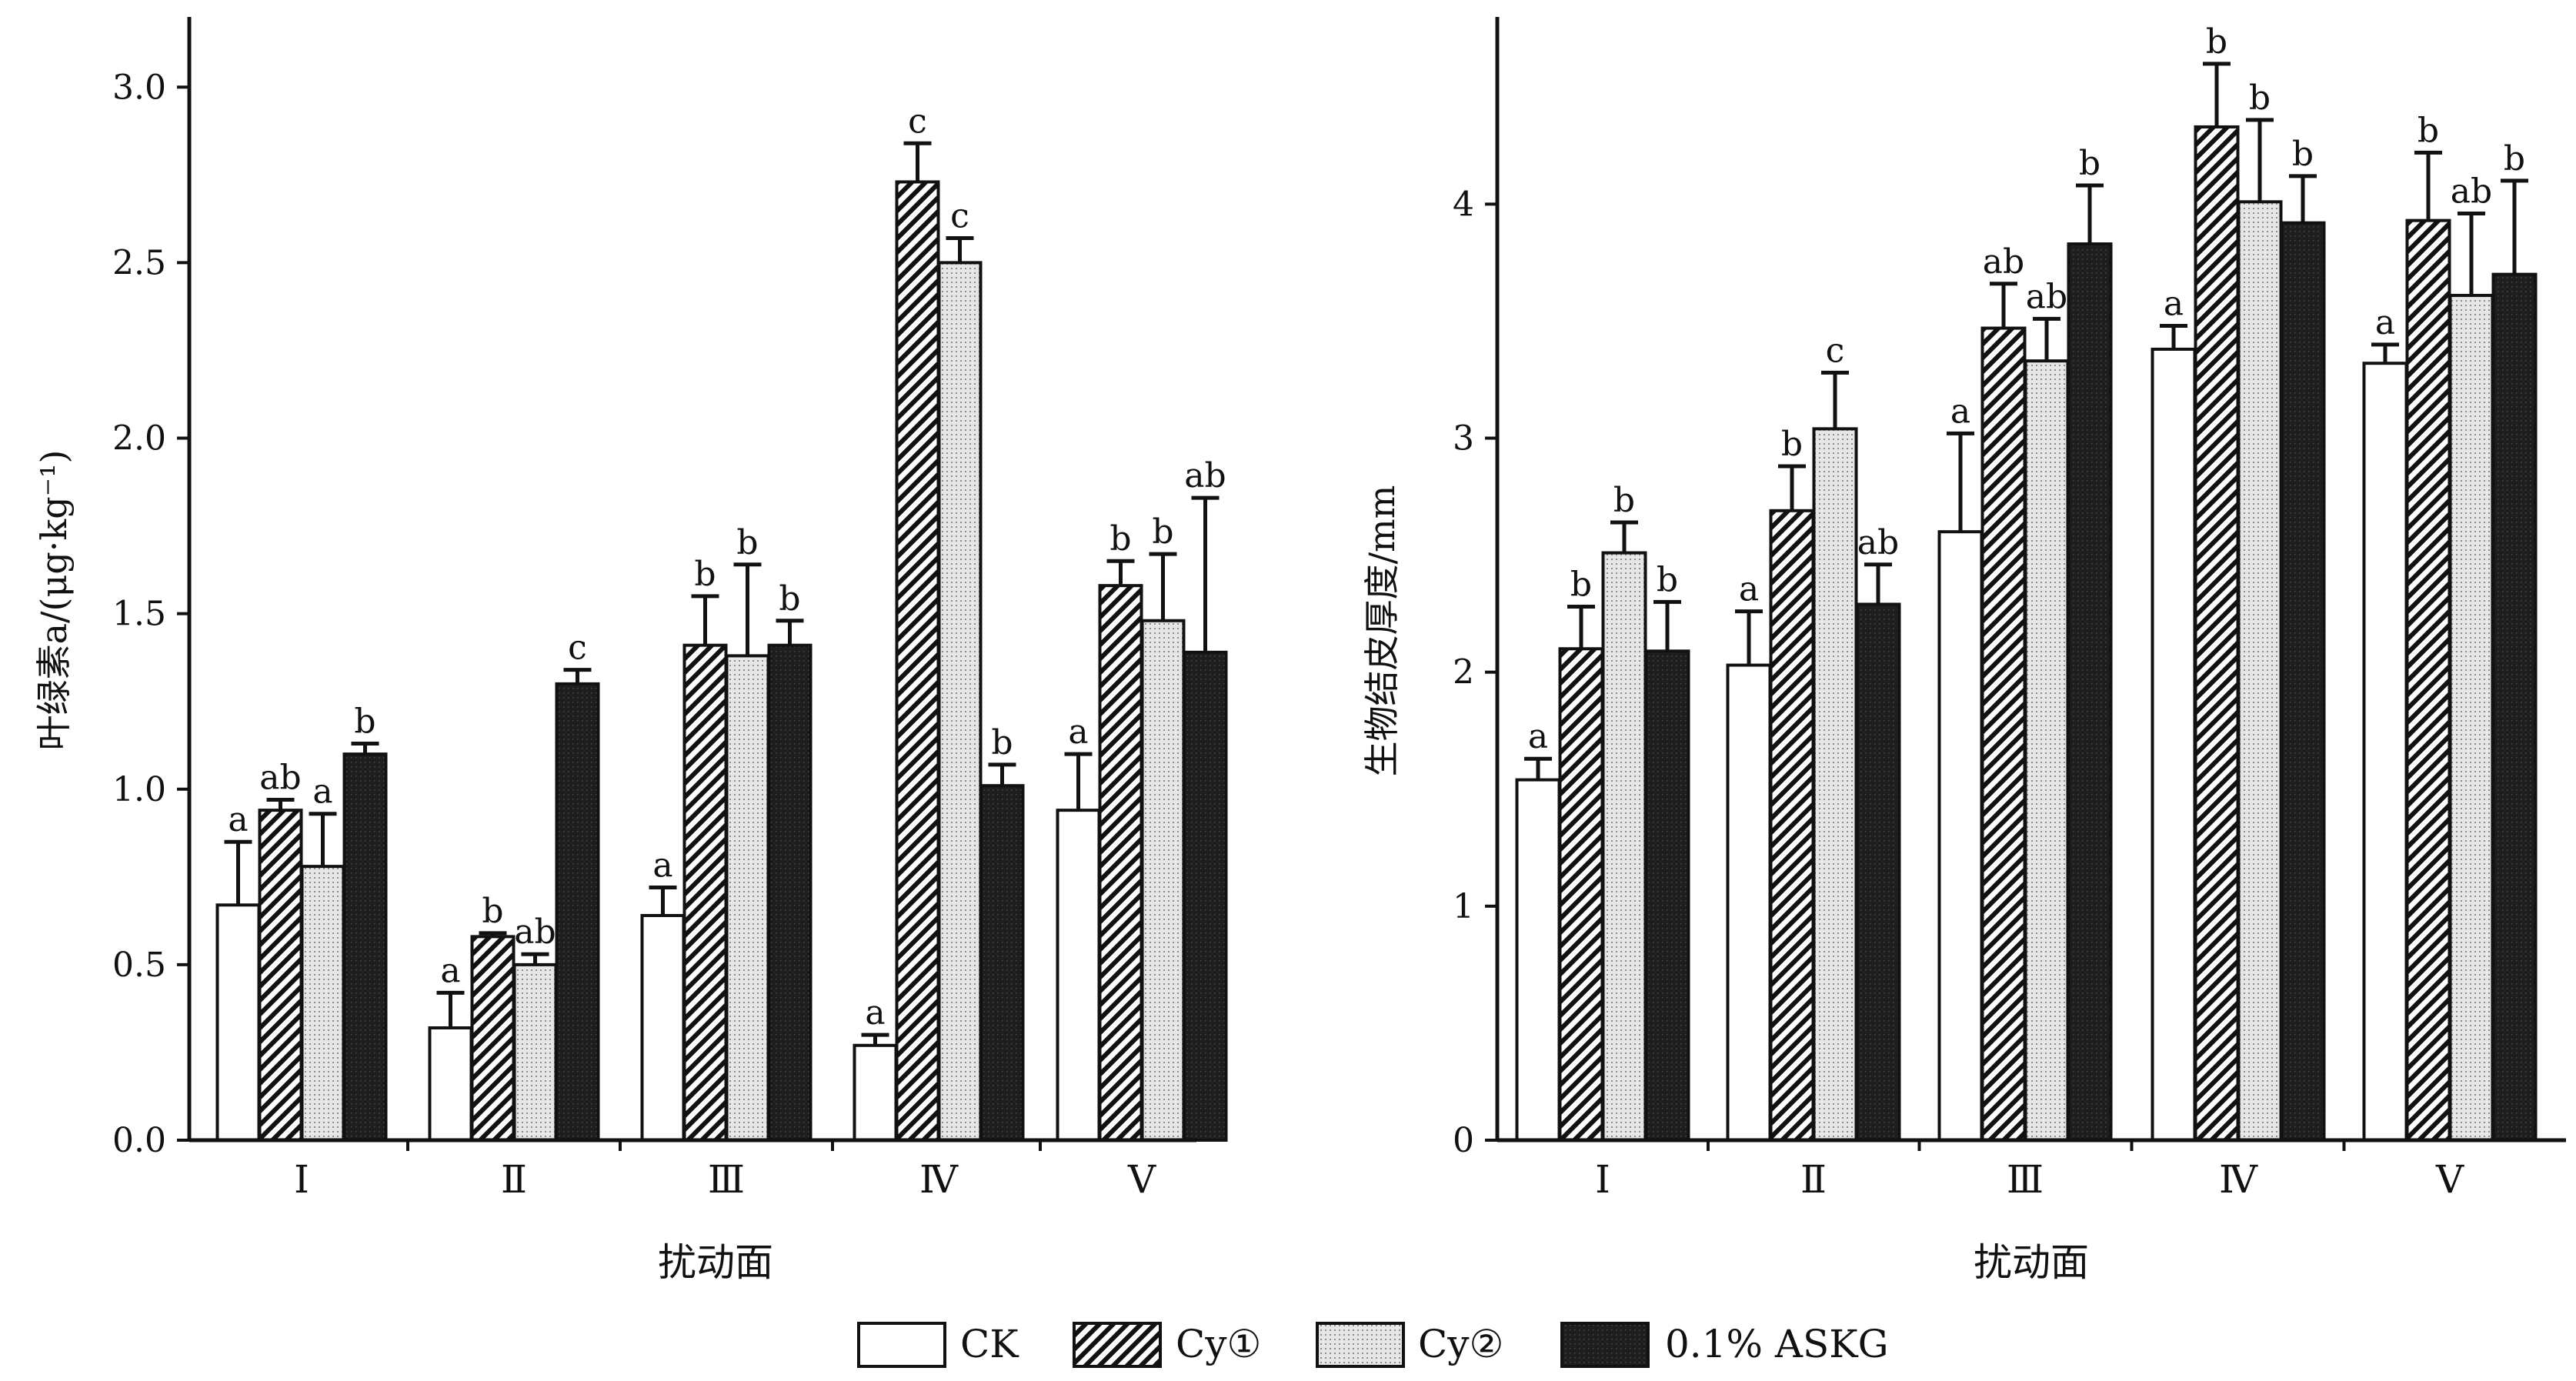 Image resolution: width=2576 pixels, height=1381 pixels. I want to click on chlorophyll-x-ticks: Ⅰ Ⅱ Ⅲ Ⅳ Ⅴ, so click(725, 1171).